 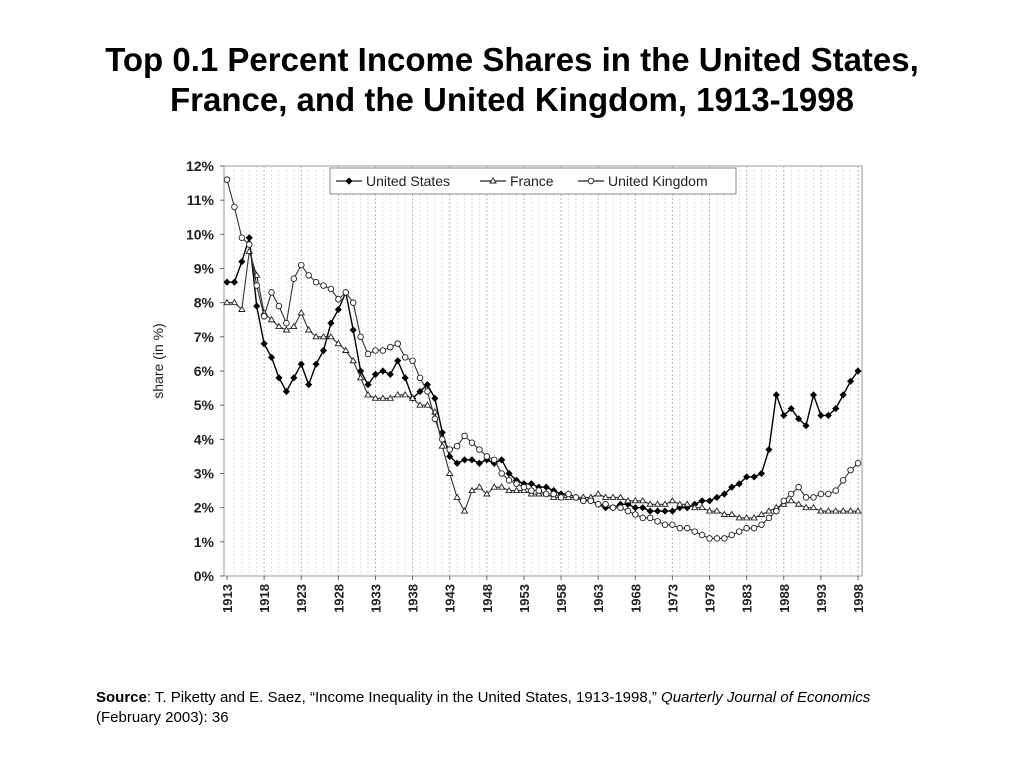 I want to click on x-tick-label: 1918, so click(x=264, y=598).